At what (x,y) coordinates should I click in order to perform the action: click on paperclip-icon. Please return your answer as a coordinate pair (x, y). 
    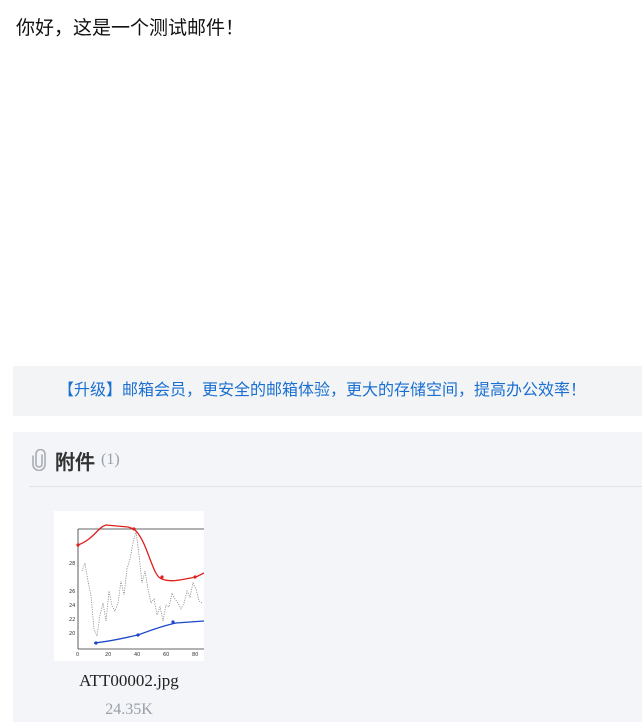
    Looking at the image, I should click on (39, 460).